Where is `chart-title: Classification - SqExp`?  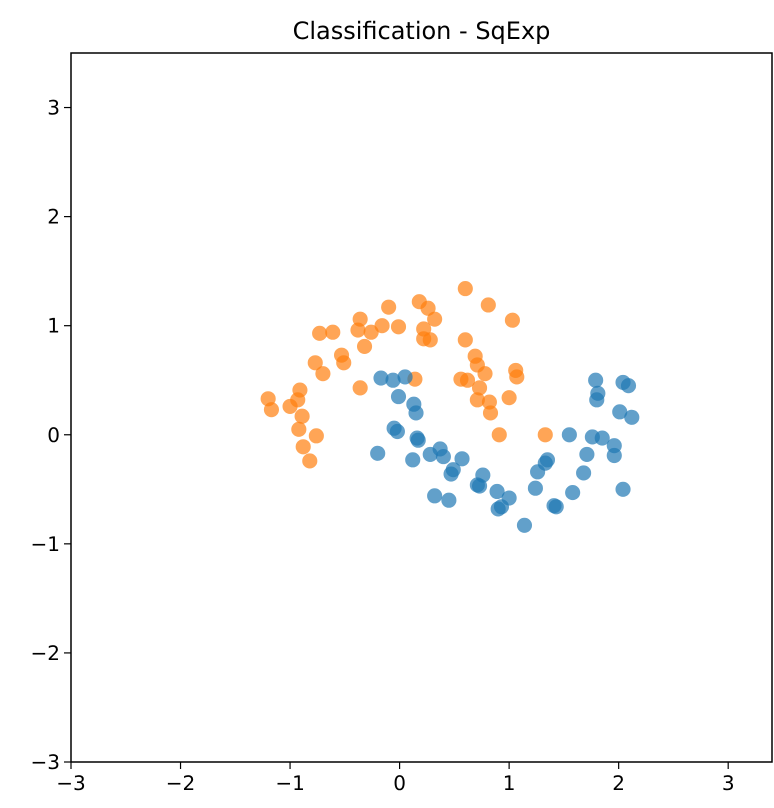 chart-title: Classification - SqExp is located at coordinates (421, 31).